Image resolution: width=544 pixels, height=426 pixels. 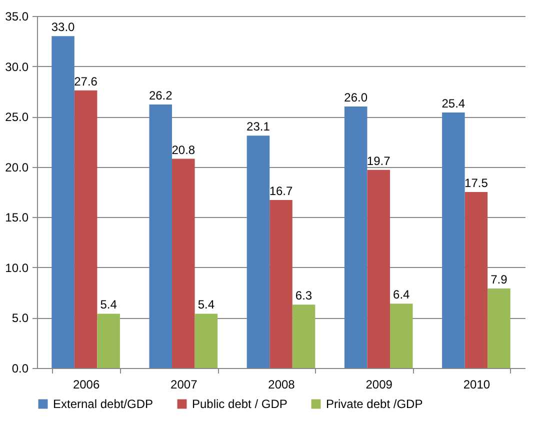 What do you see at coordinates (17, 17) in the screenshot?
I see `y-tick-label: 35.0` at bounding box center [17, 17].